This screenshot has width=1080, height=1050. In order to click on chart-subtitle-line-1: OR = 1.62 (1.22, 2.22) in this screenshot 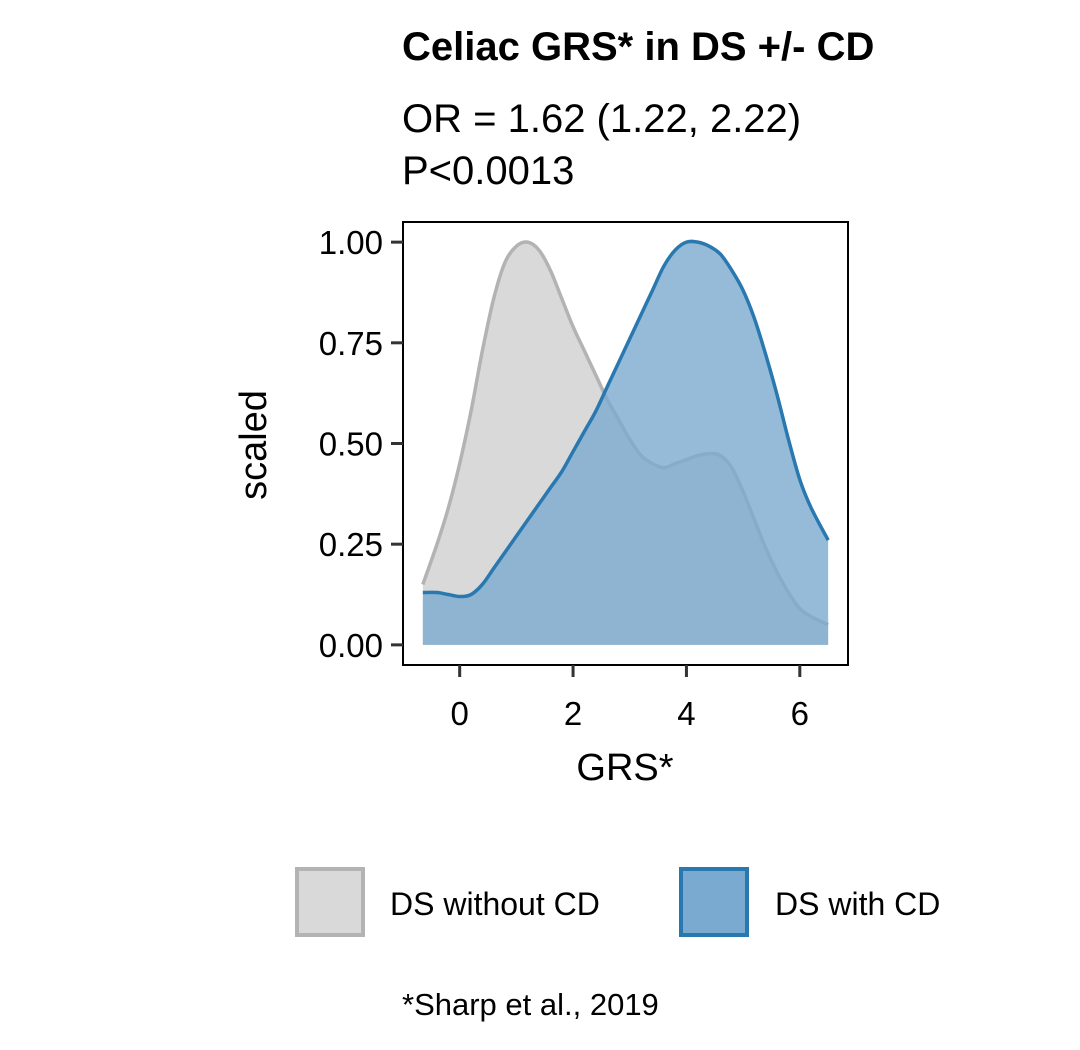, I will do `click(601, 119)`.